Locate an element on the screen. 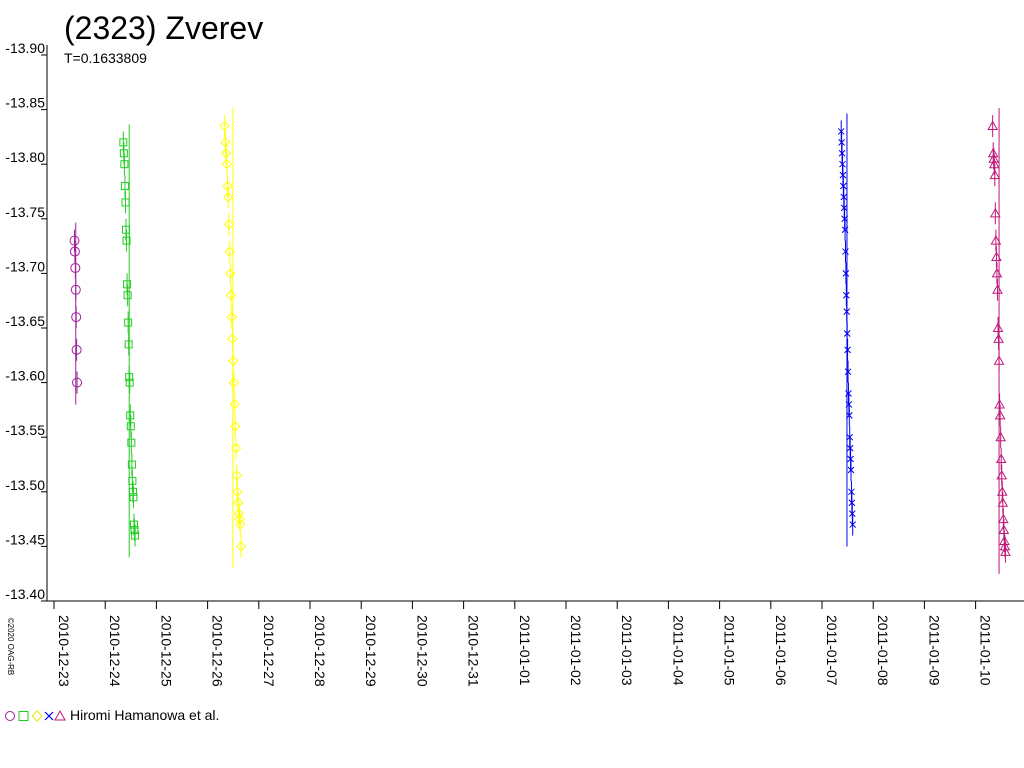  x-tick-label: 2011-01-05 is located at coordinates (730, 650).